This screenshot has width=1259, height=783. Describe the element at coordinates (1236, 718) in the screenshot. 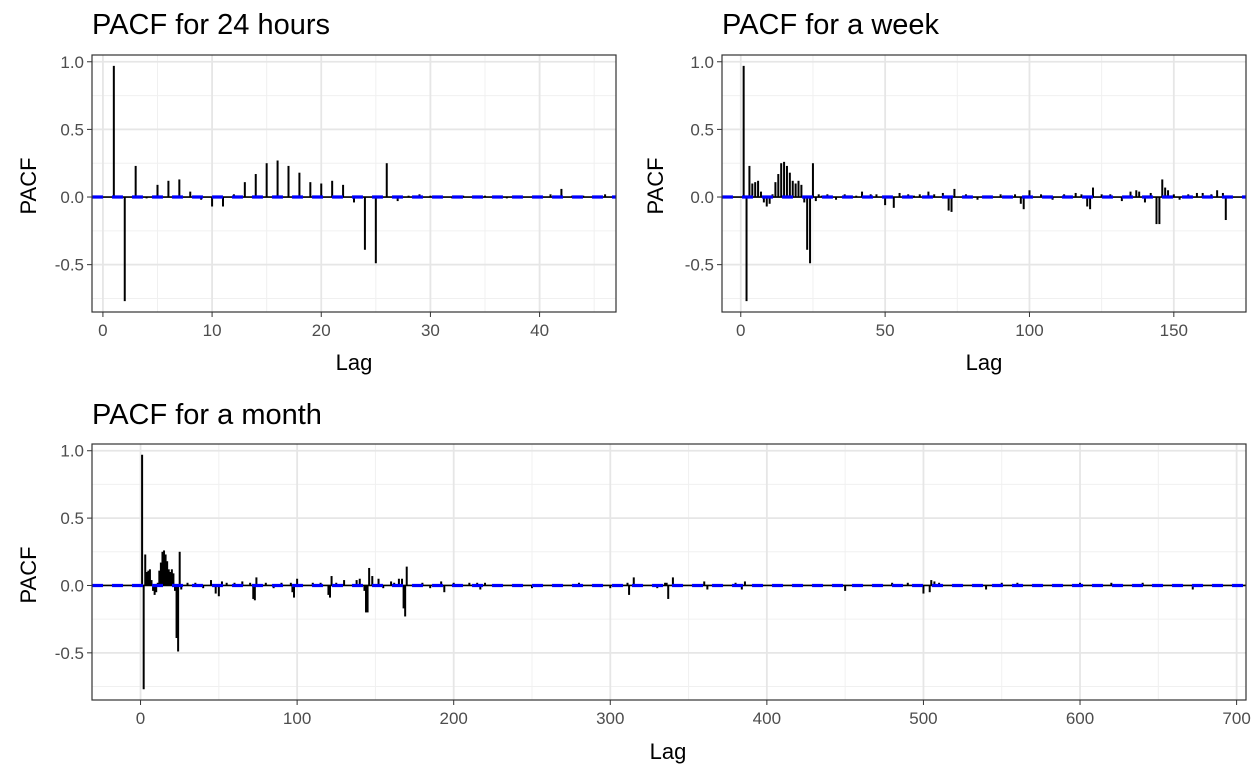

I see `x-tick-label: 700` at that location.